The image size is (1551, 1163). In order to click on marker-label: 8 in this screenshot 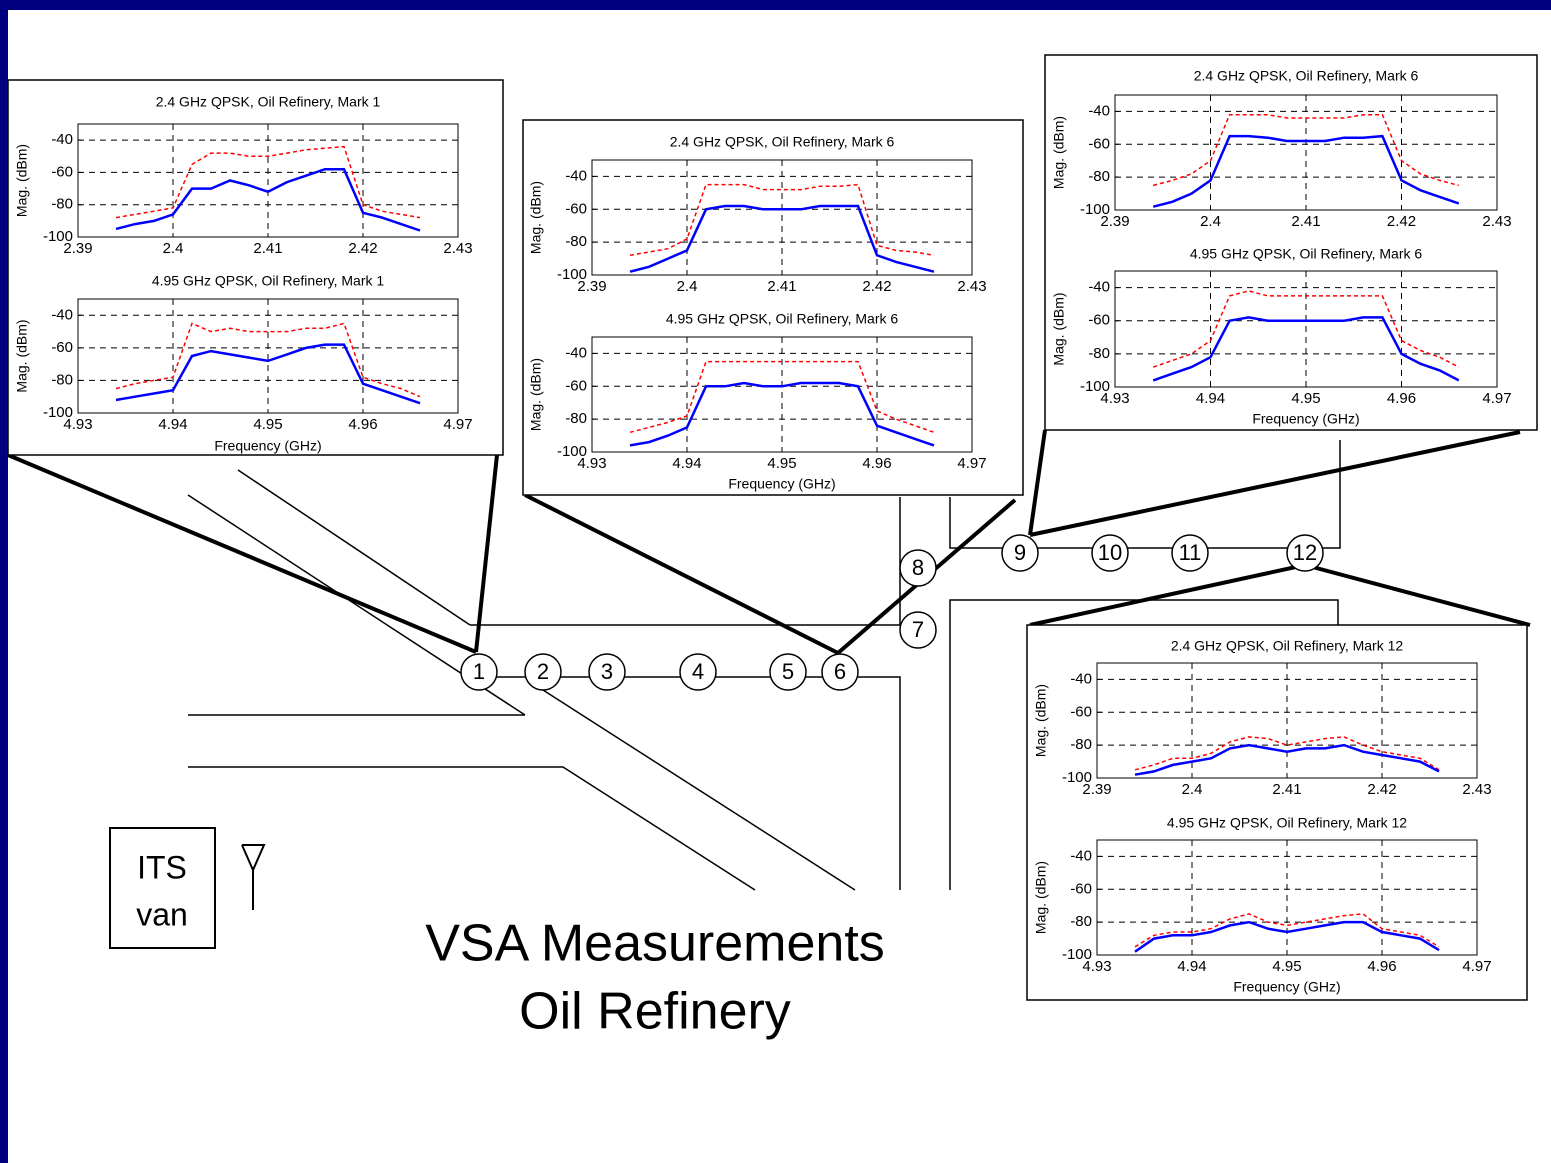, I will do `click(918, 567)`.